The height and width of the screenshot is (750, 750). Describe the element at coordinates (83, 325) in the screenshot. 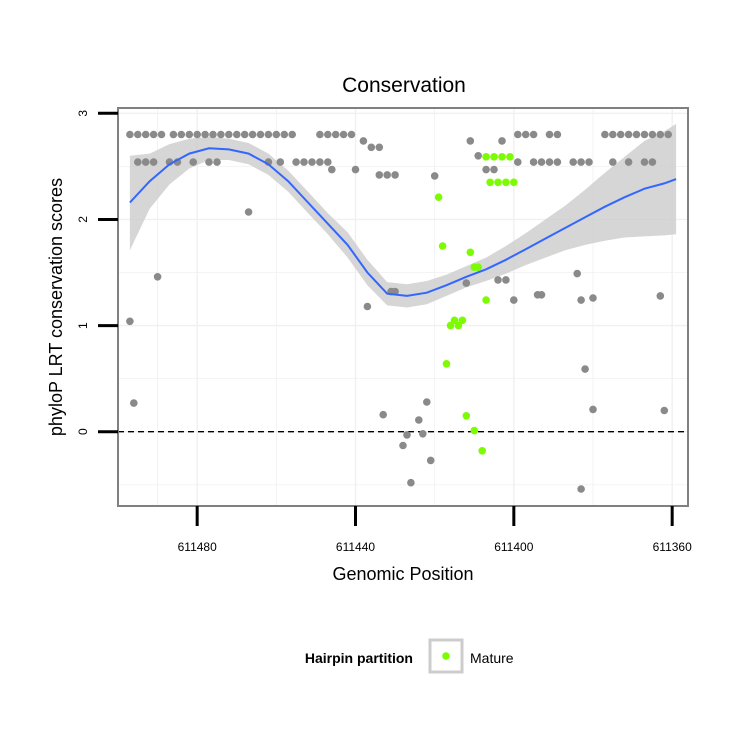

I see `y-tick-label: 1` at that location.